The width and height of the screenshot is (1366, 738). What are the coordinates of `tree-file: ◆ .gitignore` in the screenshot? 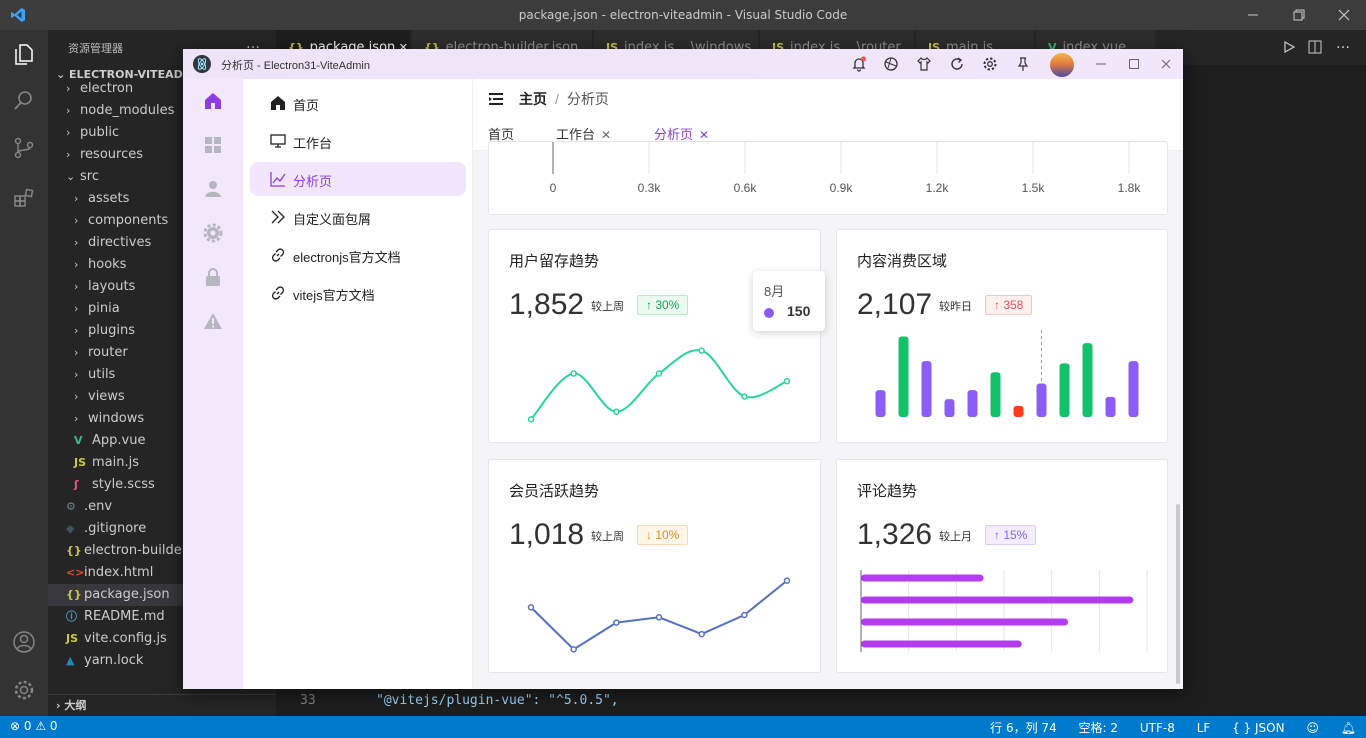 It's located at (162, 529).